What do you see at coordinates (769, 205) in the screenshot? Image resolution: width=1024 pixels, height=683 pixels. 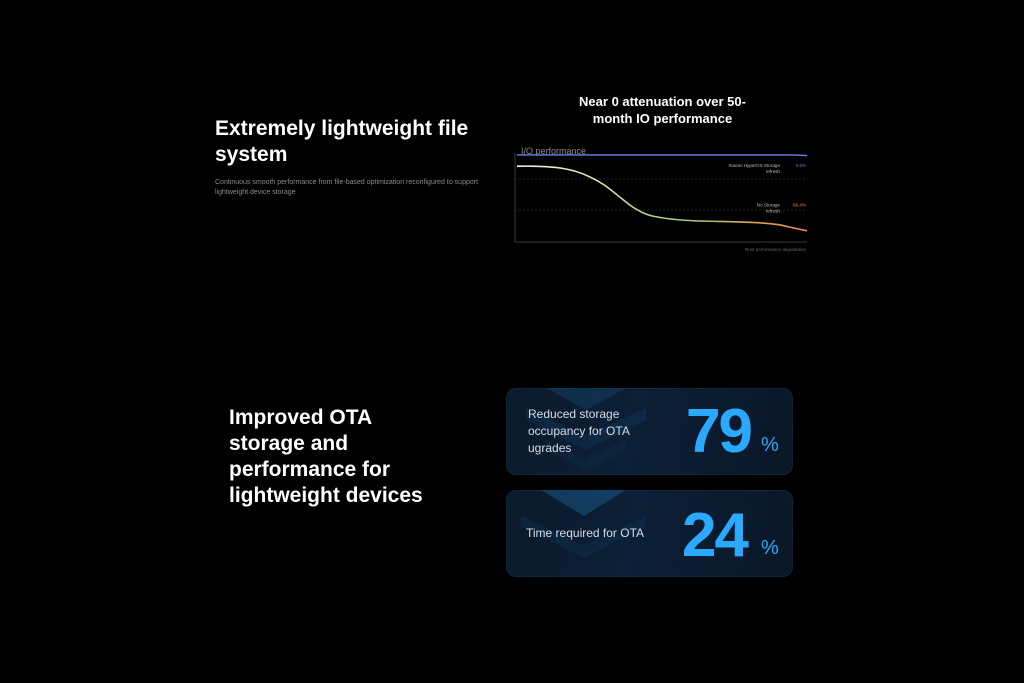 I see `series-label: No Storage` at bounding box center [769, 205].